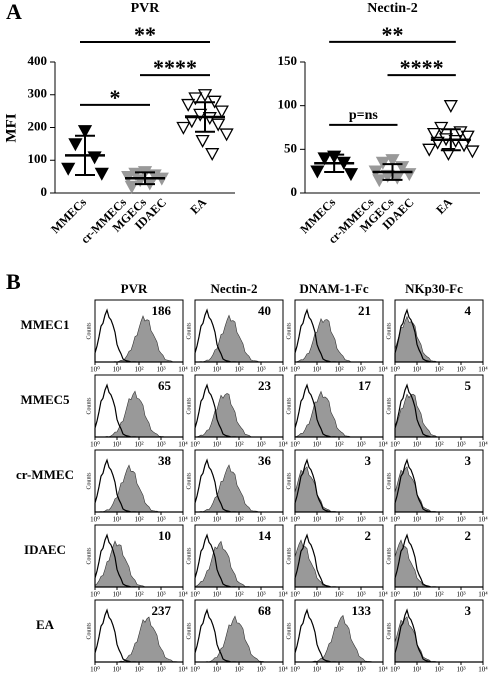 Image resolution: width=500 pixels, height=675 pixels. Describe the element at coordinates (162, 610) in the screenshot. I see `mfi-label: 237` at that location.